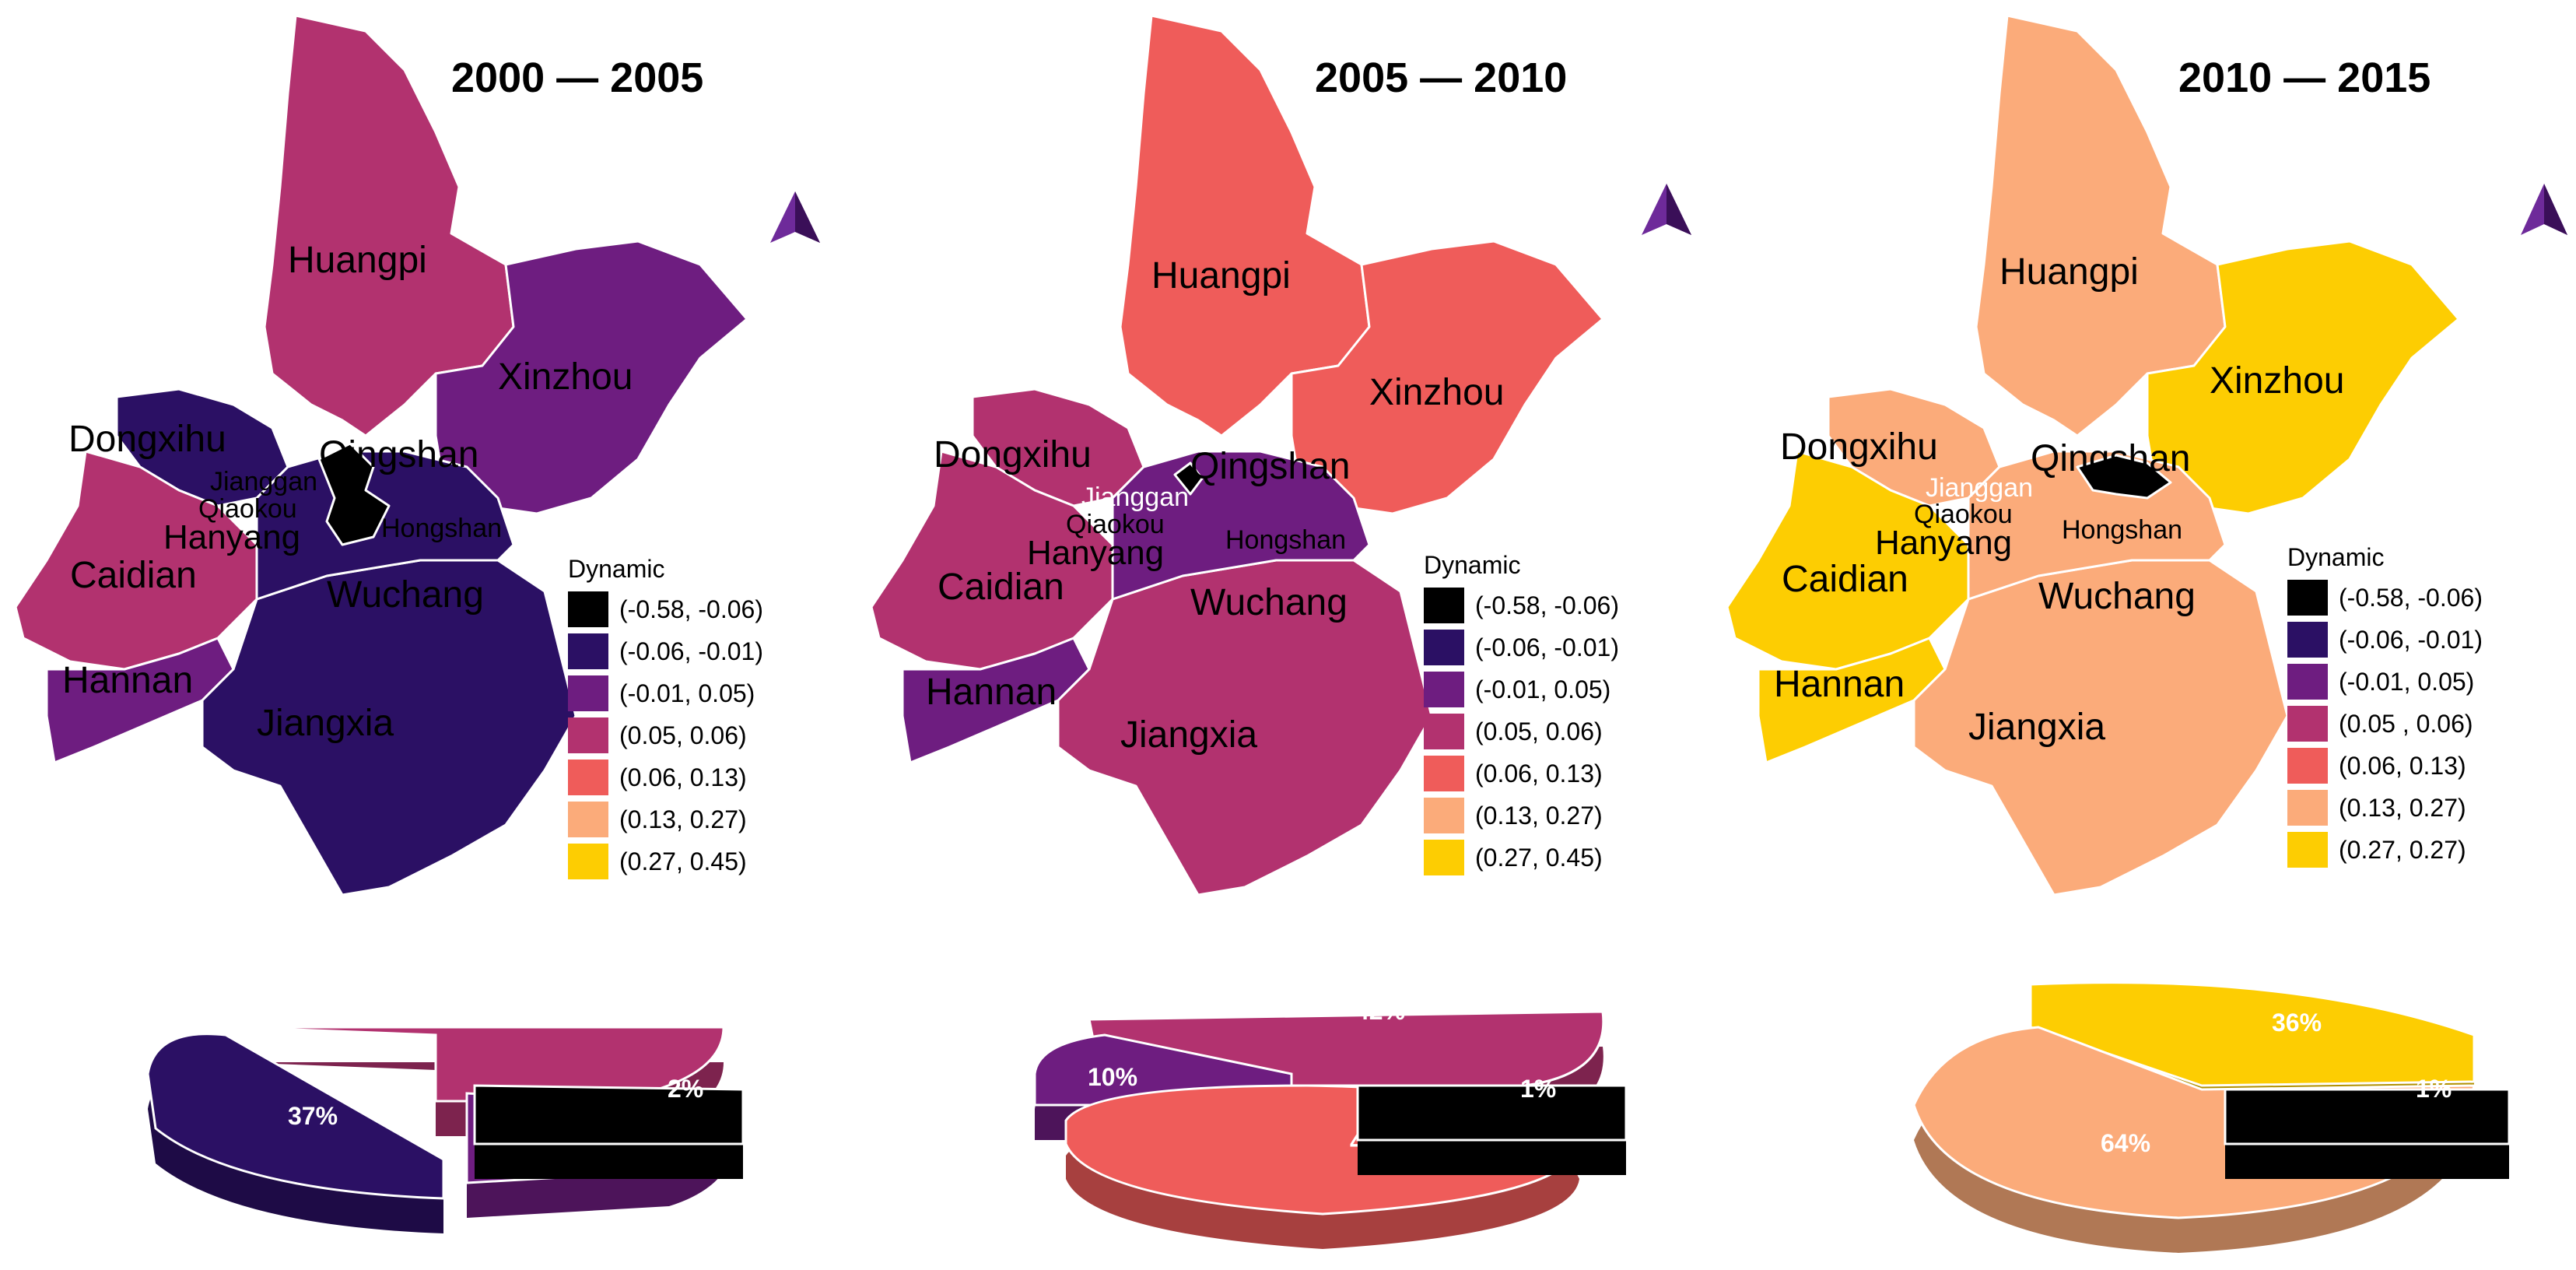  Describe the element at coordinates (313, 1116) in the screenshot. I see `pie-slice-label: 37%` at that location.